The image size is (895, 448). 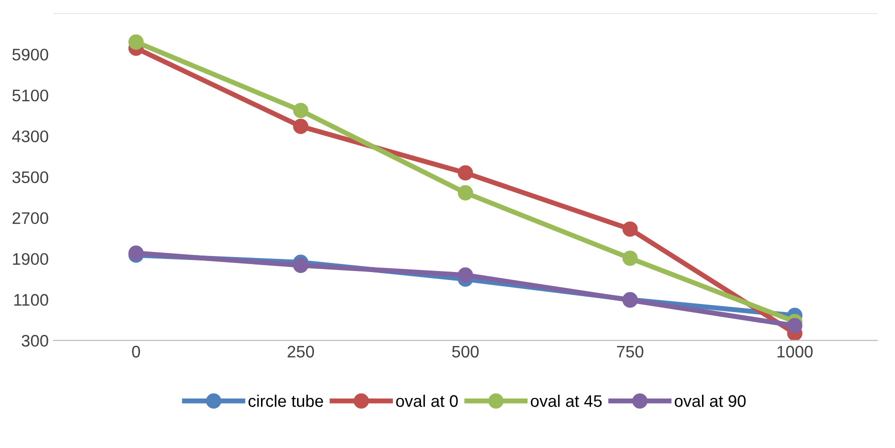 What do you see at coordinates (630, 352) in the screenshot?
I see `x-tick-label: 750` at bounding box center [630, 352].